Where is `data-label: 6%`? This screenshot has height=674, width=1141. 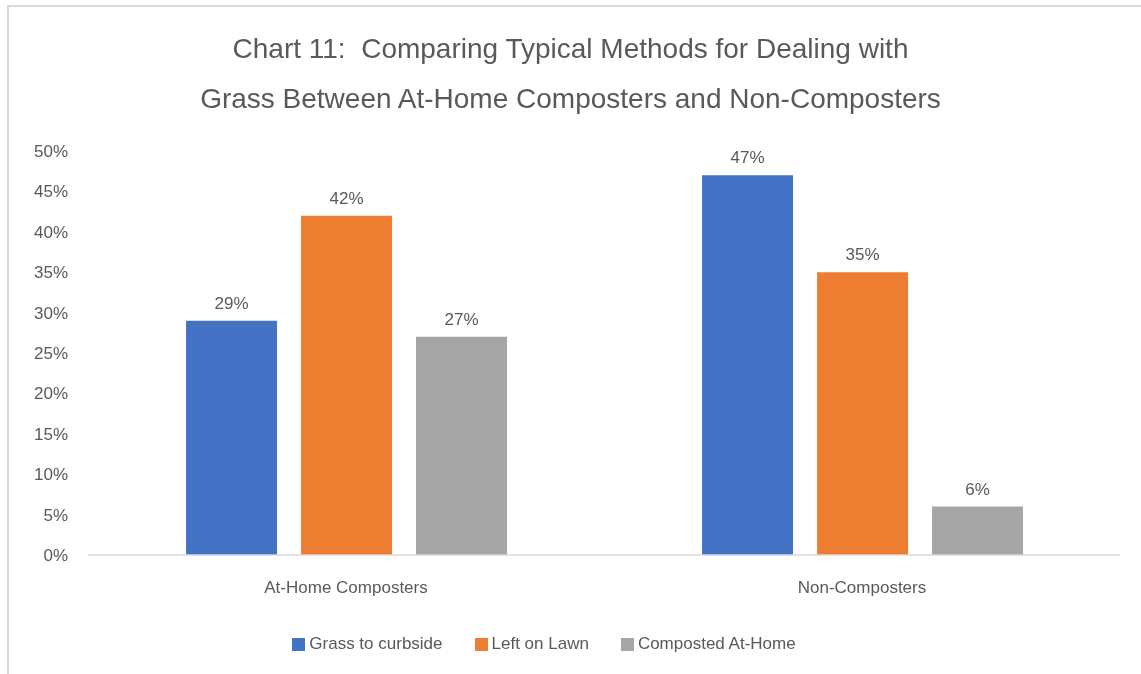
data-label: 6% is located at coordinates (977, 489).